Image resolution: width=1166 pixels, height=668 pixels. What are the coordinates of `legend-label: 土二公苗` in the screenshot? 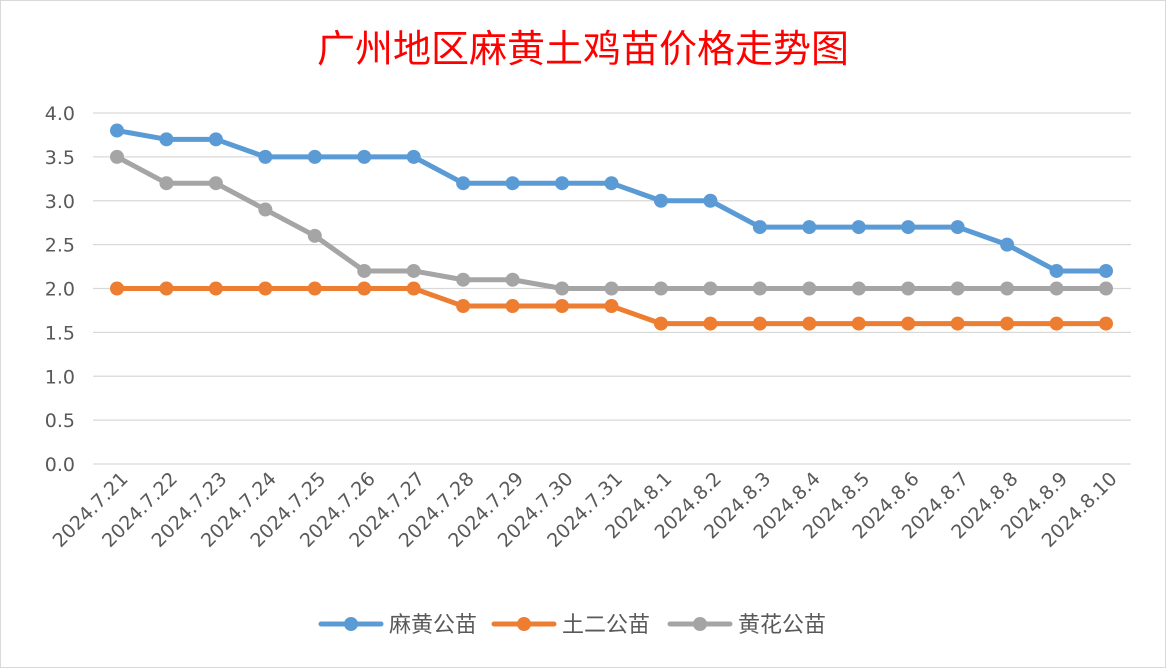 It's located at (606, 625).